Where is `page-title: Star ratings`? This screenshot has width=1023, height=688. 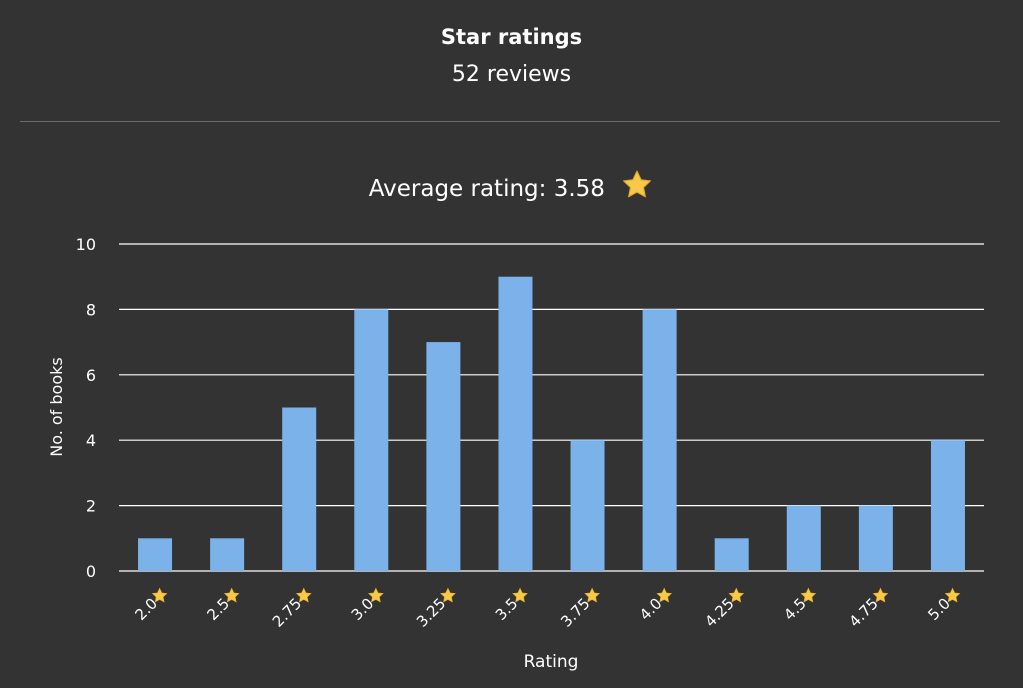 page-title: Star ratings is located at coordinates (511, 37).